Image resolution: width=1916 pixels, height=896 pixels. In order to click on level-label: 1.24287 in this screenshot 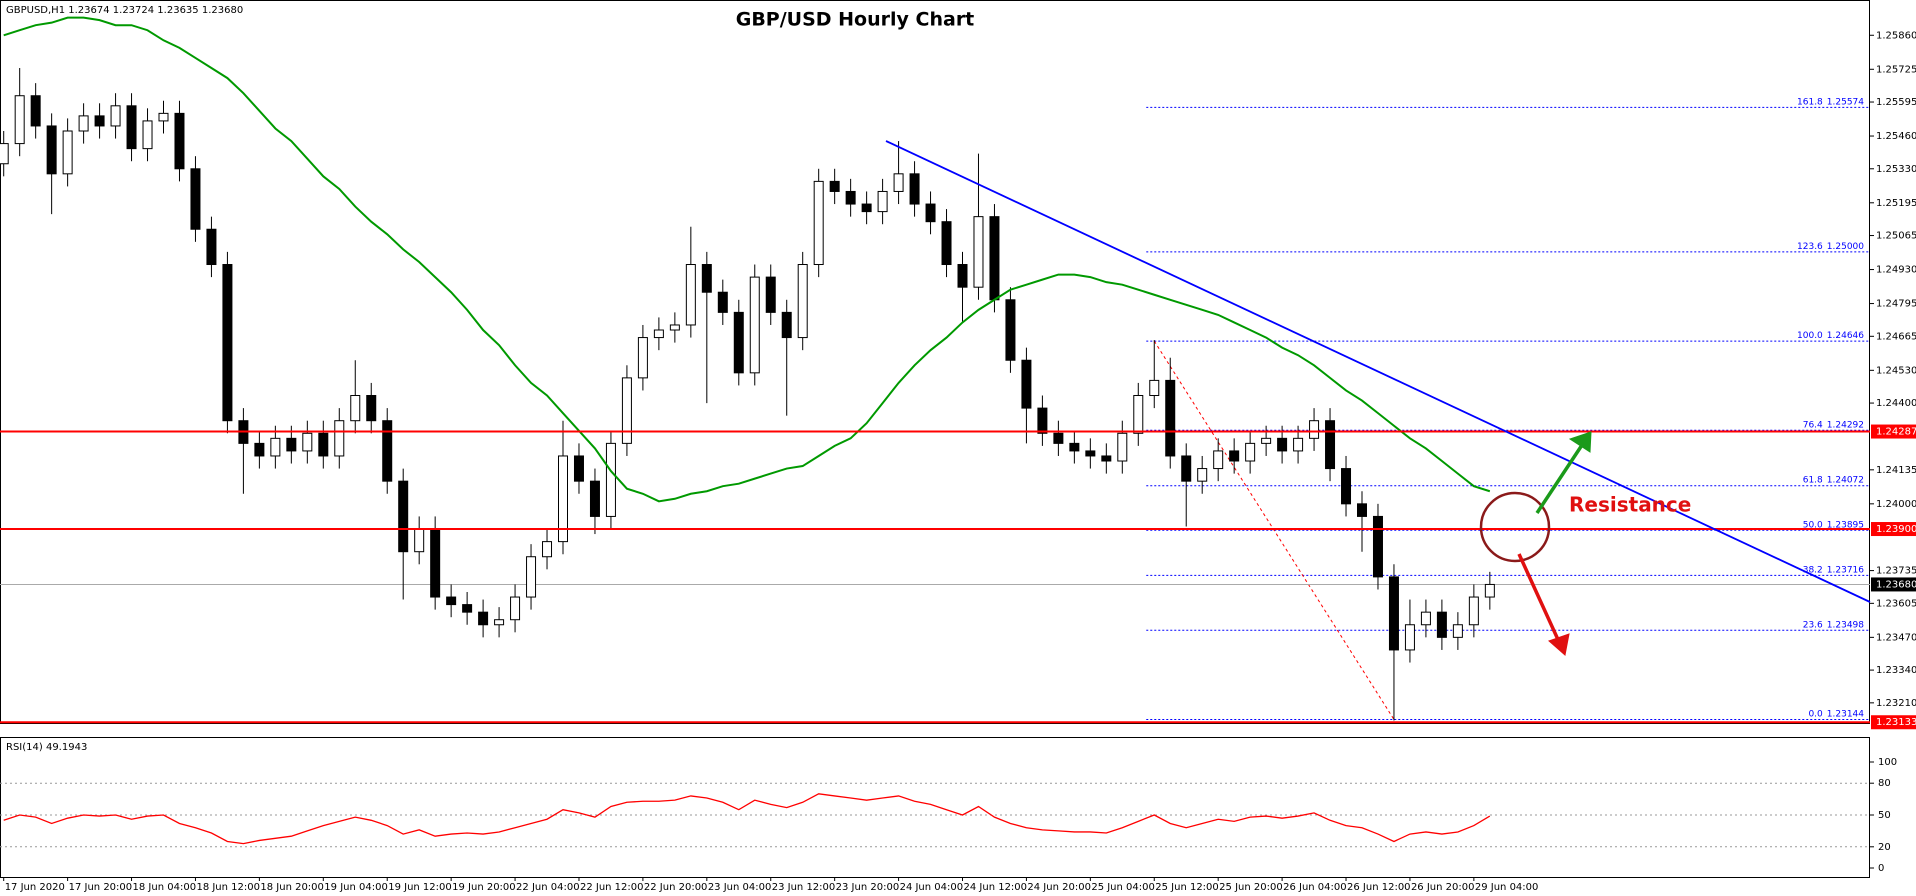, I will do `click(1896, 432)`.